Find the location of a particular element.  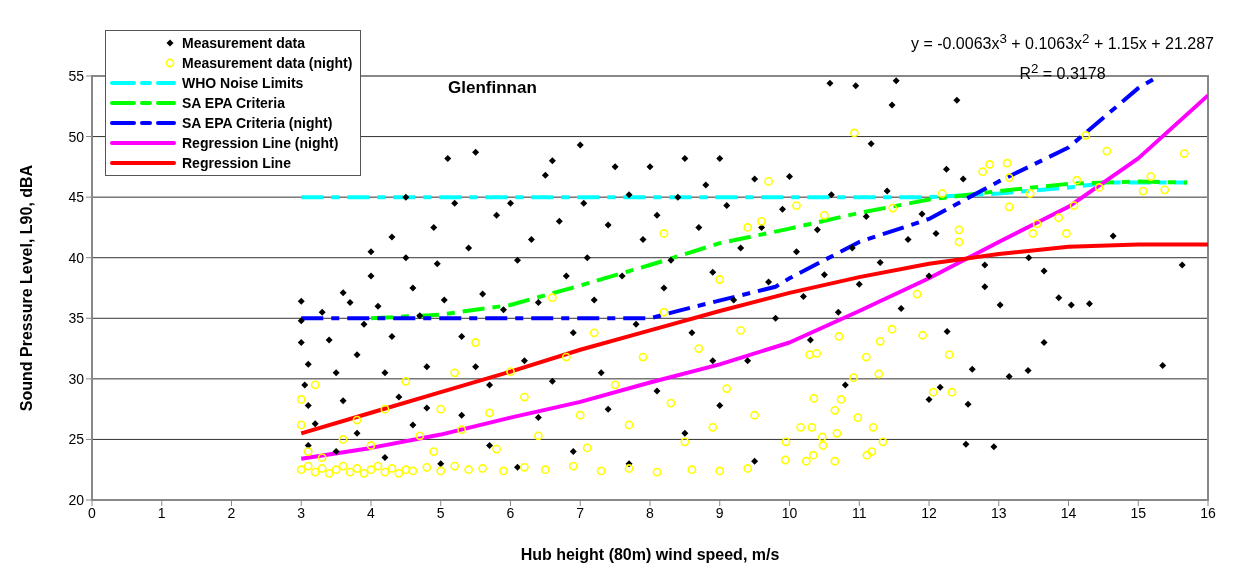

x-tick-label: 10 is located at coordinates (789, 512).